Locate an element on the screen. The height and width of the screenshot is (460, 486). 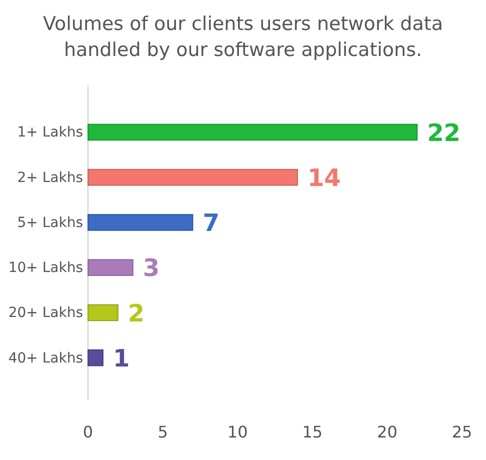
x-tick-label: 15 is located at coordinates (312, 432).